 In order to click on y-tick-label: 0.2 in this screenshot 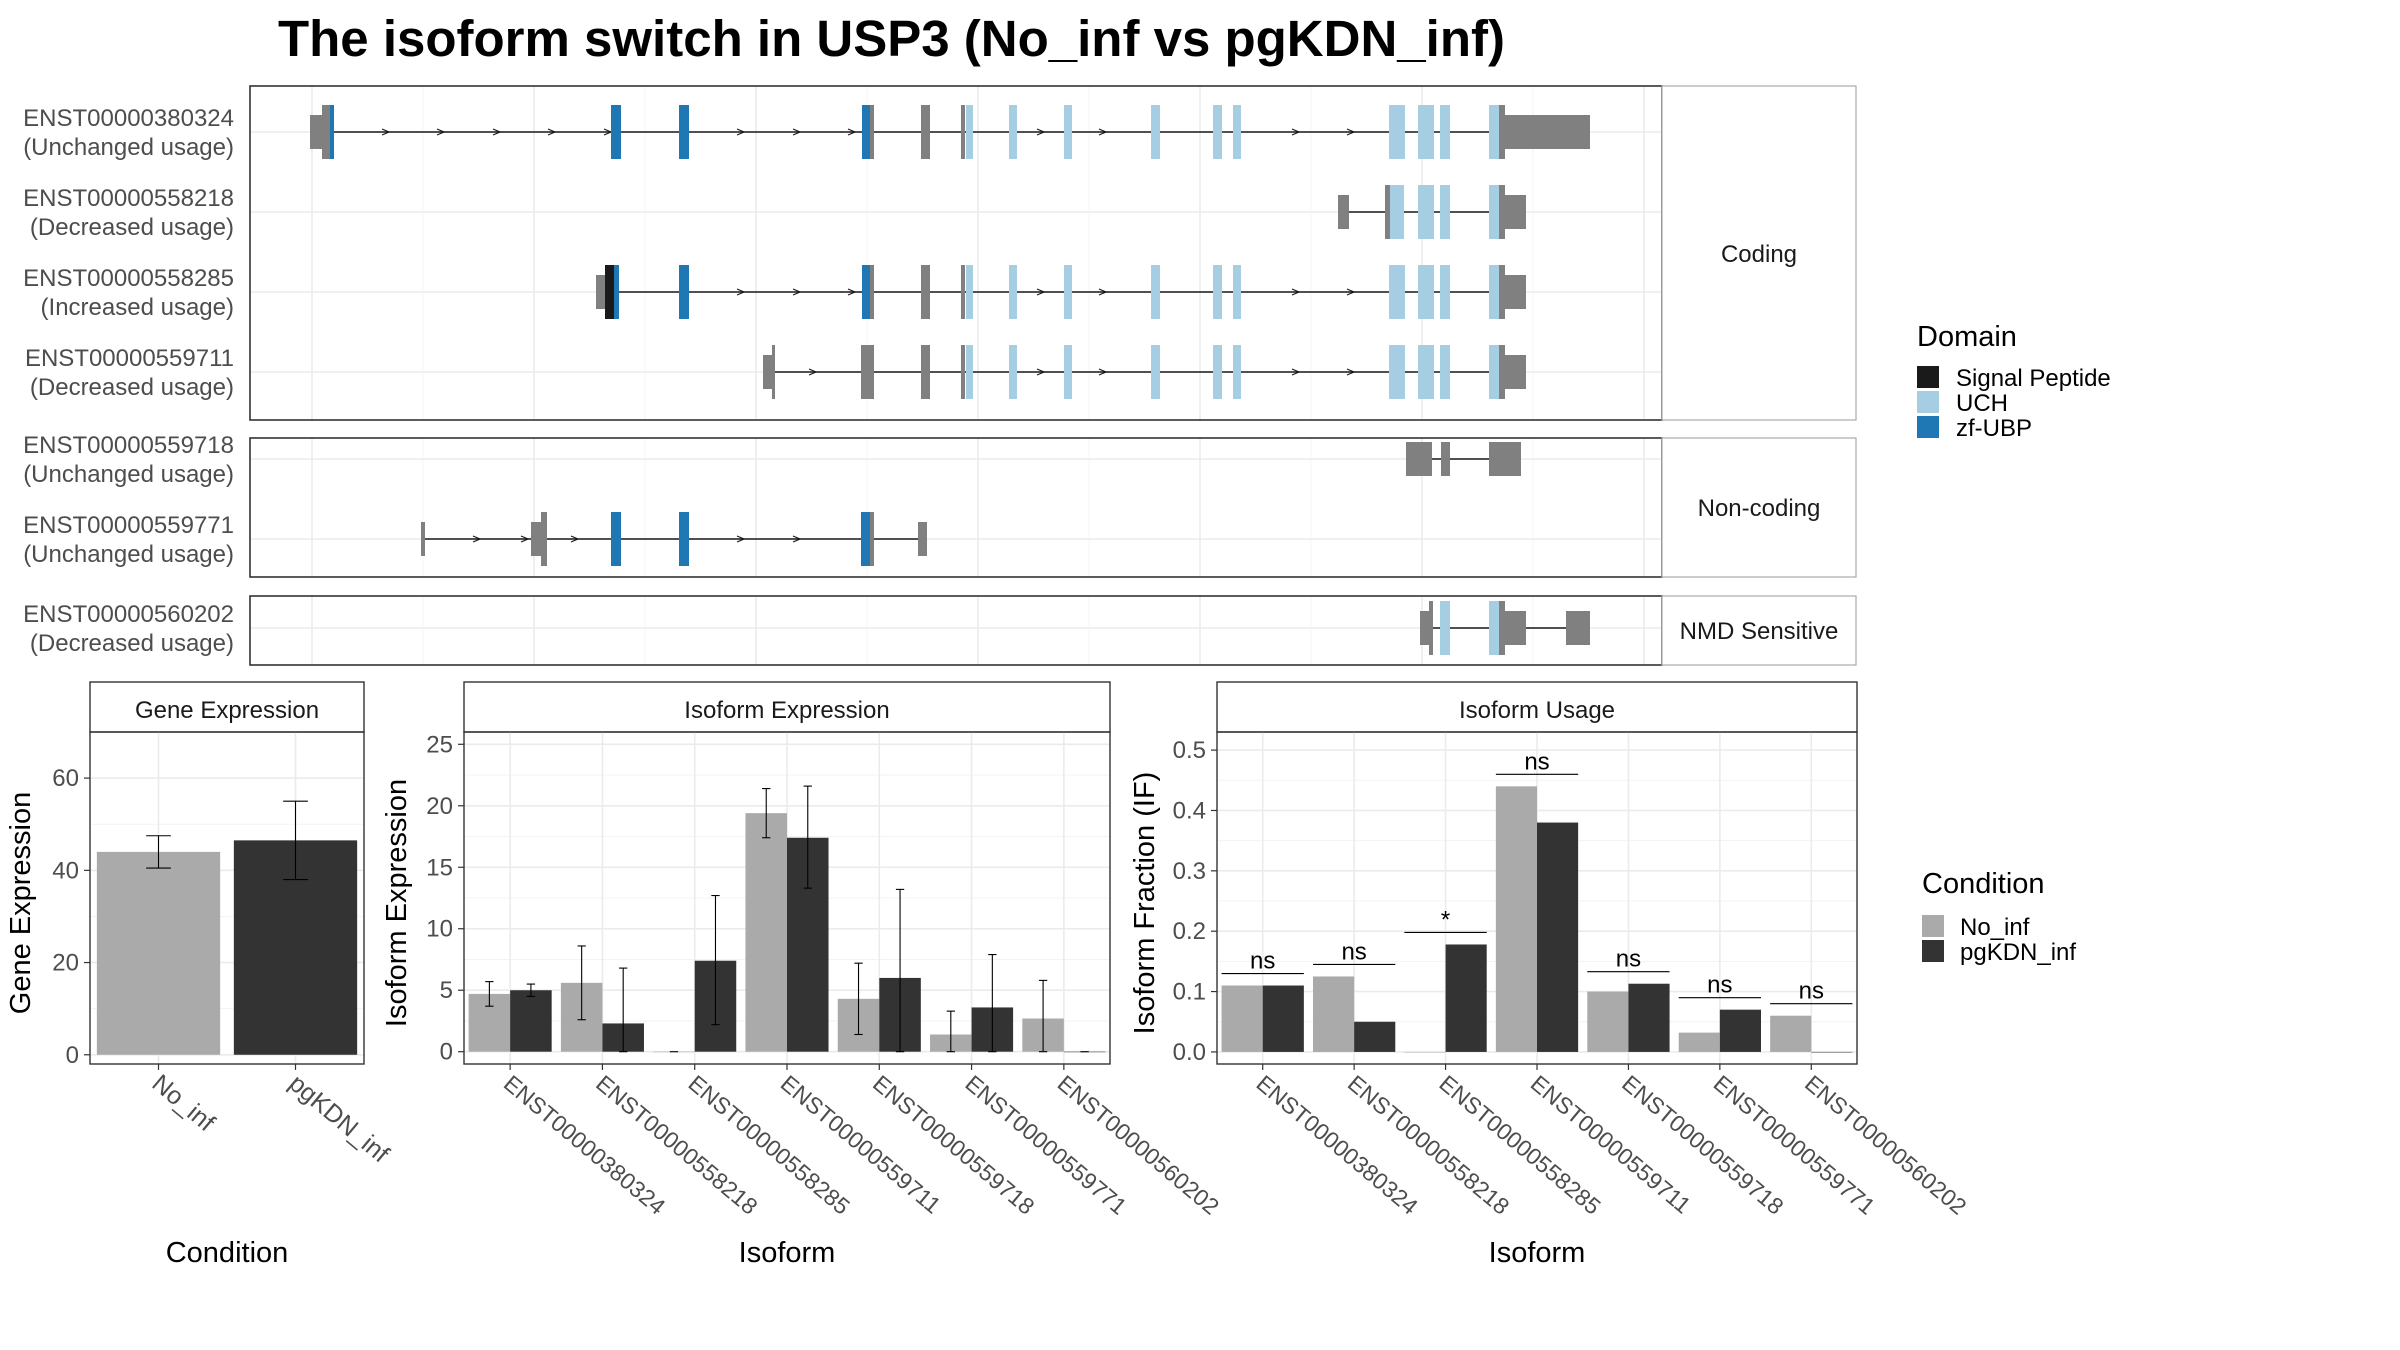, I will do `click(1189, 931)`.